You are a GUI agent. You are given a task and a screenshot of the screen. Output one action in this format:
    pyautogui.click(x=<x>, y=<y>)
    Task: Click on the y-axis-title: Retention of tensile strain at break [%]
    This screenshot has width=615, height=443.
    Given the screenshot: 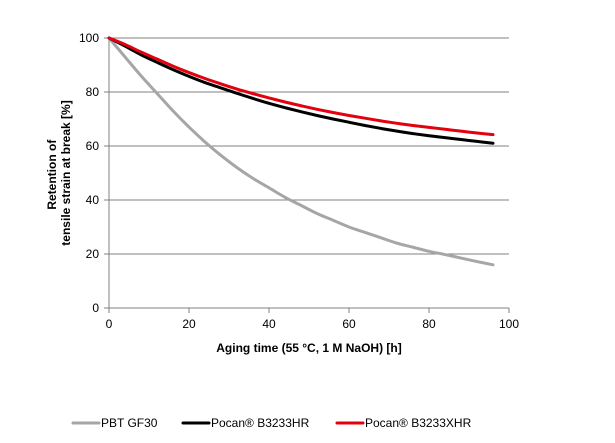 What is the action you would take?
    pyautogui.click(x=59, y=172)
    